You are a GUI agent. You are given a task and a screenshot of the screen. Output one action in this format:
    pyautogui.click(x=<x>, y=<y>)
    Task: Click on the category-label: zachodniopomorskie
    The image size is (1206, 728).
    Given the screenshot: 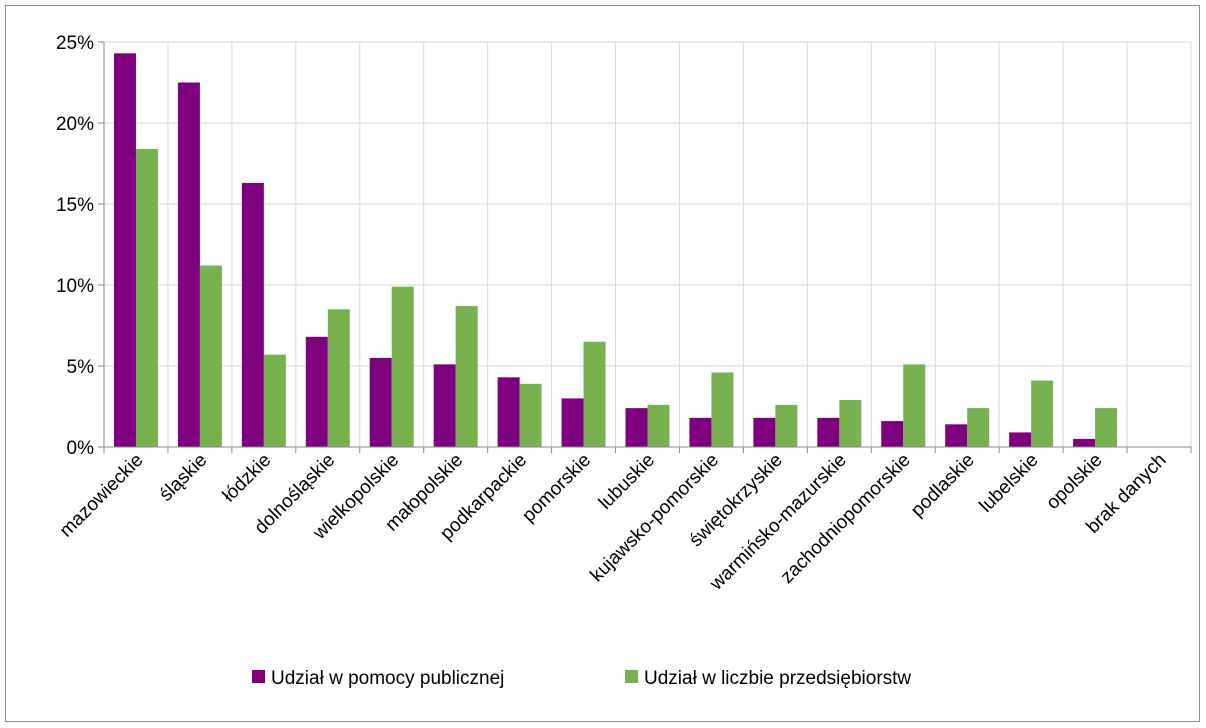 What is the action you would take?
    pyautogui.click(x=846, y=519)
    